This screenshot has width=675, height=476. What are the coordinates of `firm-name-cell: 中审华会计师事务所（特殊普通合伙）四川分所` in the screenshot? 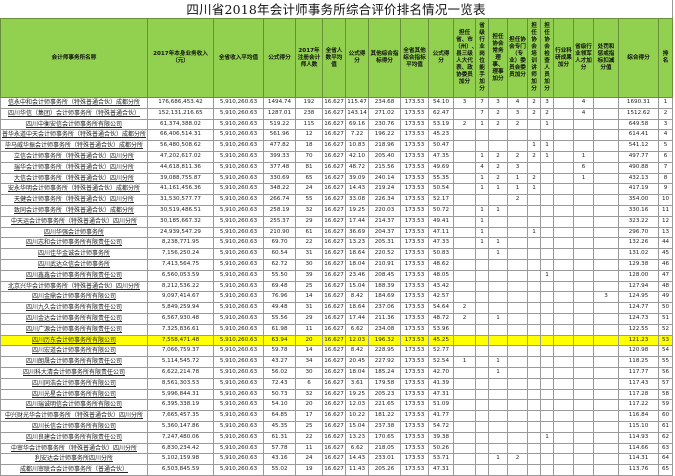 It's located at (74, 448).